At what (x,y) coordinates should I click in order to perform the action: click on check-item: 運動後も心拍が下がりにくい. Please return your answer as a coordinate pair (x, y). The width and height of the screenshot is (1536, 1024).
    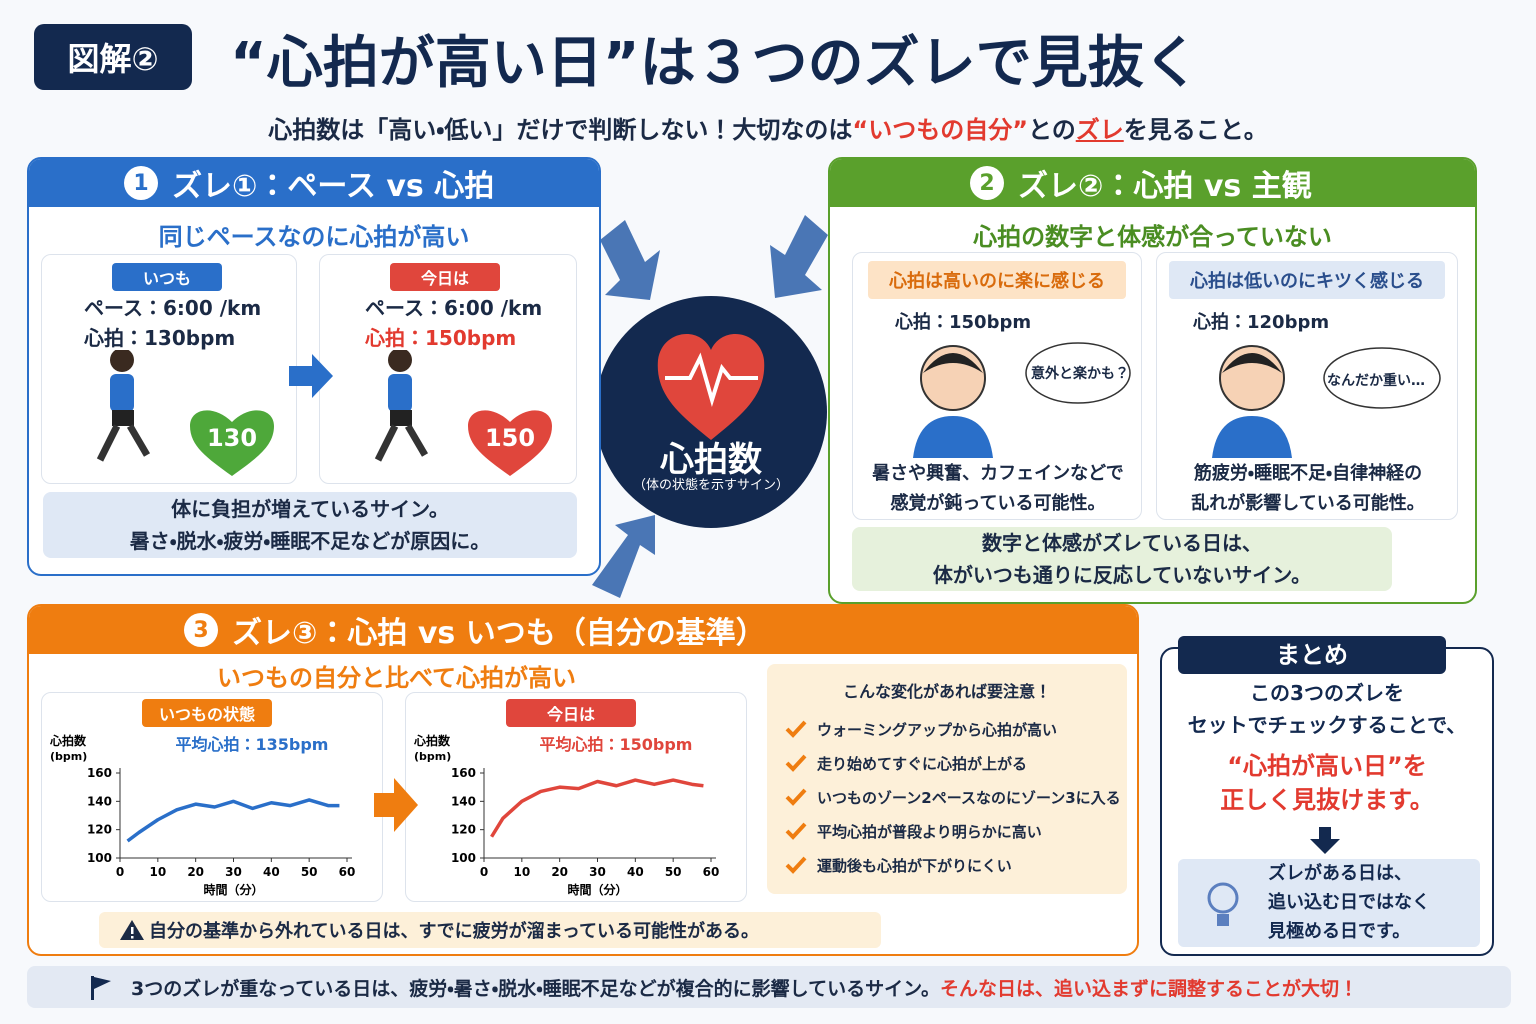
    Looking at the image, I should click on (956, 865).